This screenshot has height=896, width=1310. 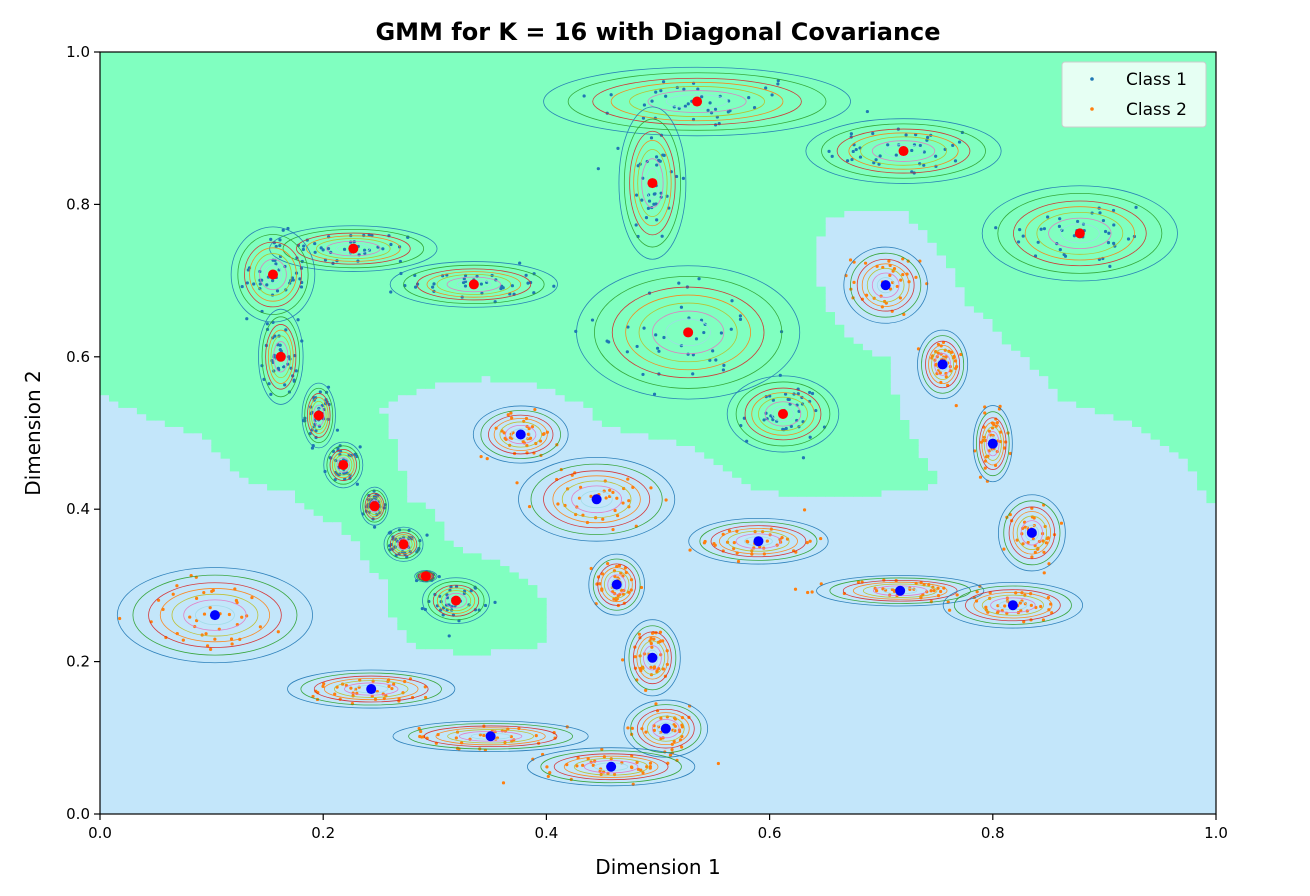 I want to click on chart-title: GMM for K = 16 with Diagonal Covariance, so click(x=657, y=32).